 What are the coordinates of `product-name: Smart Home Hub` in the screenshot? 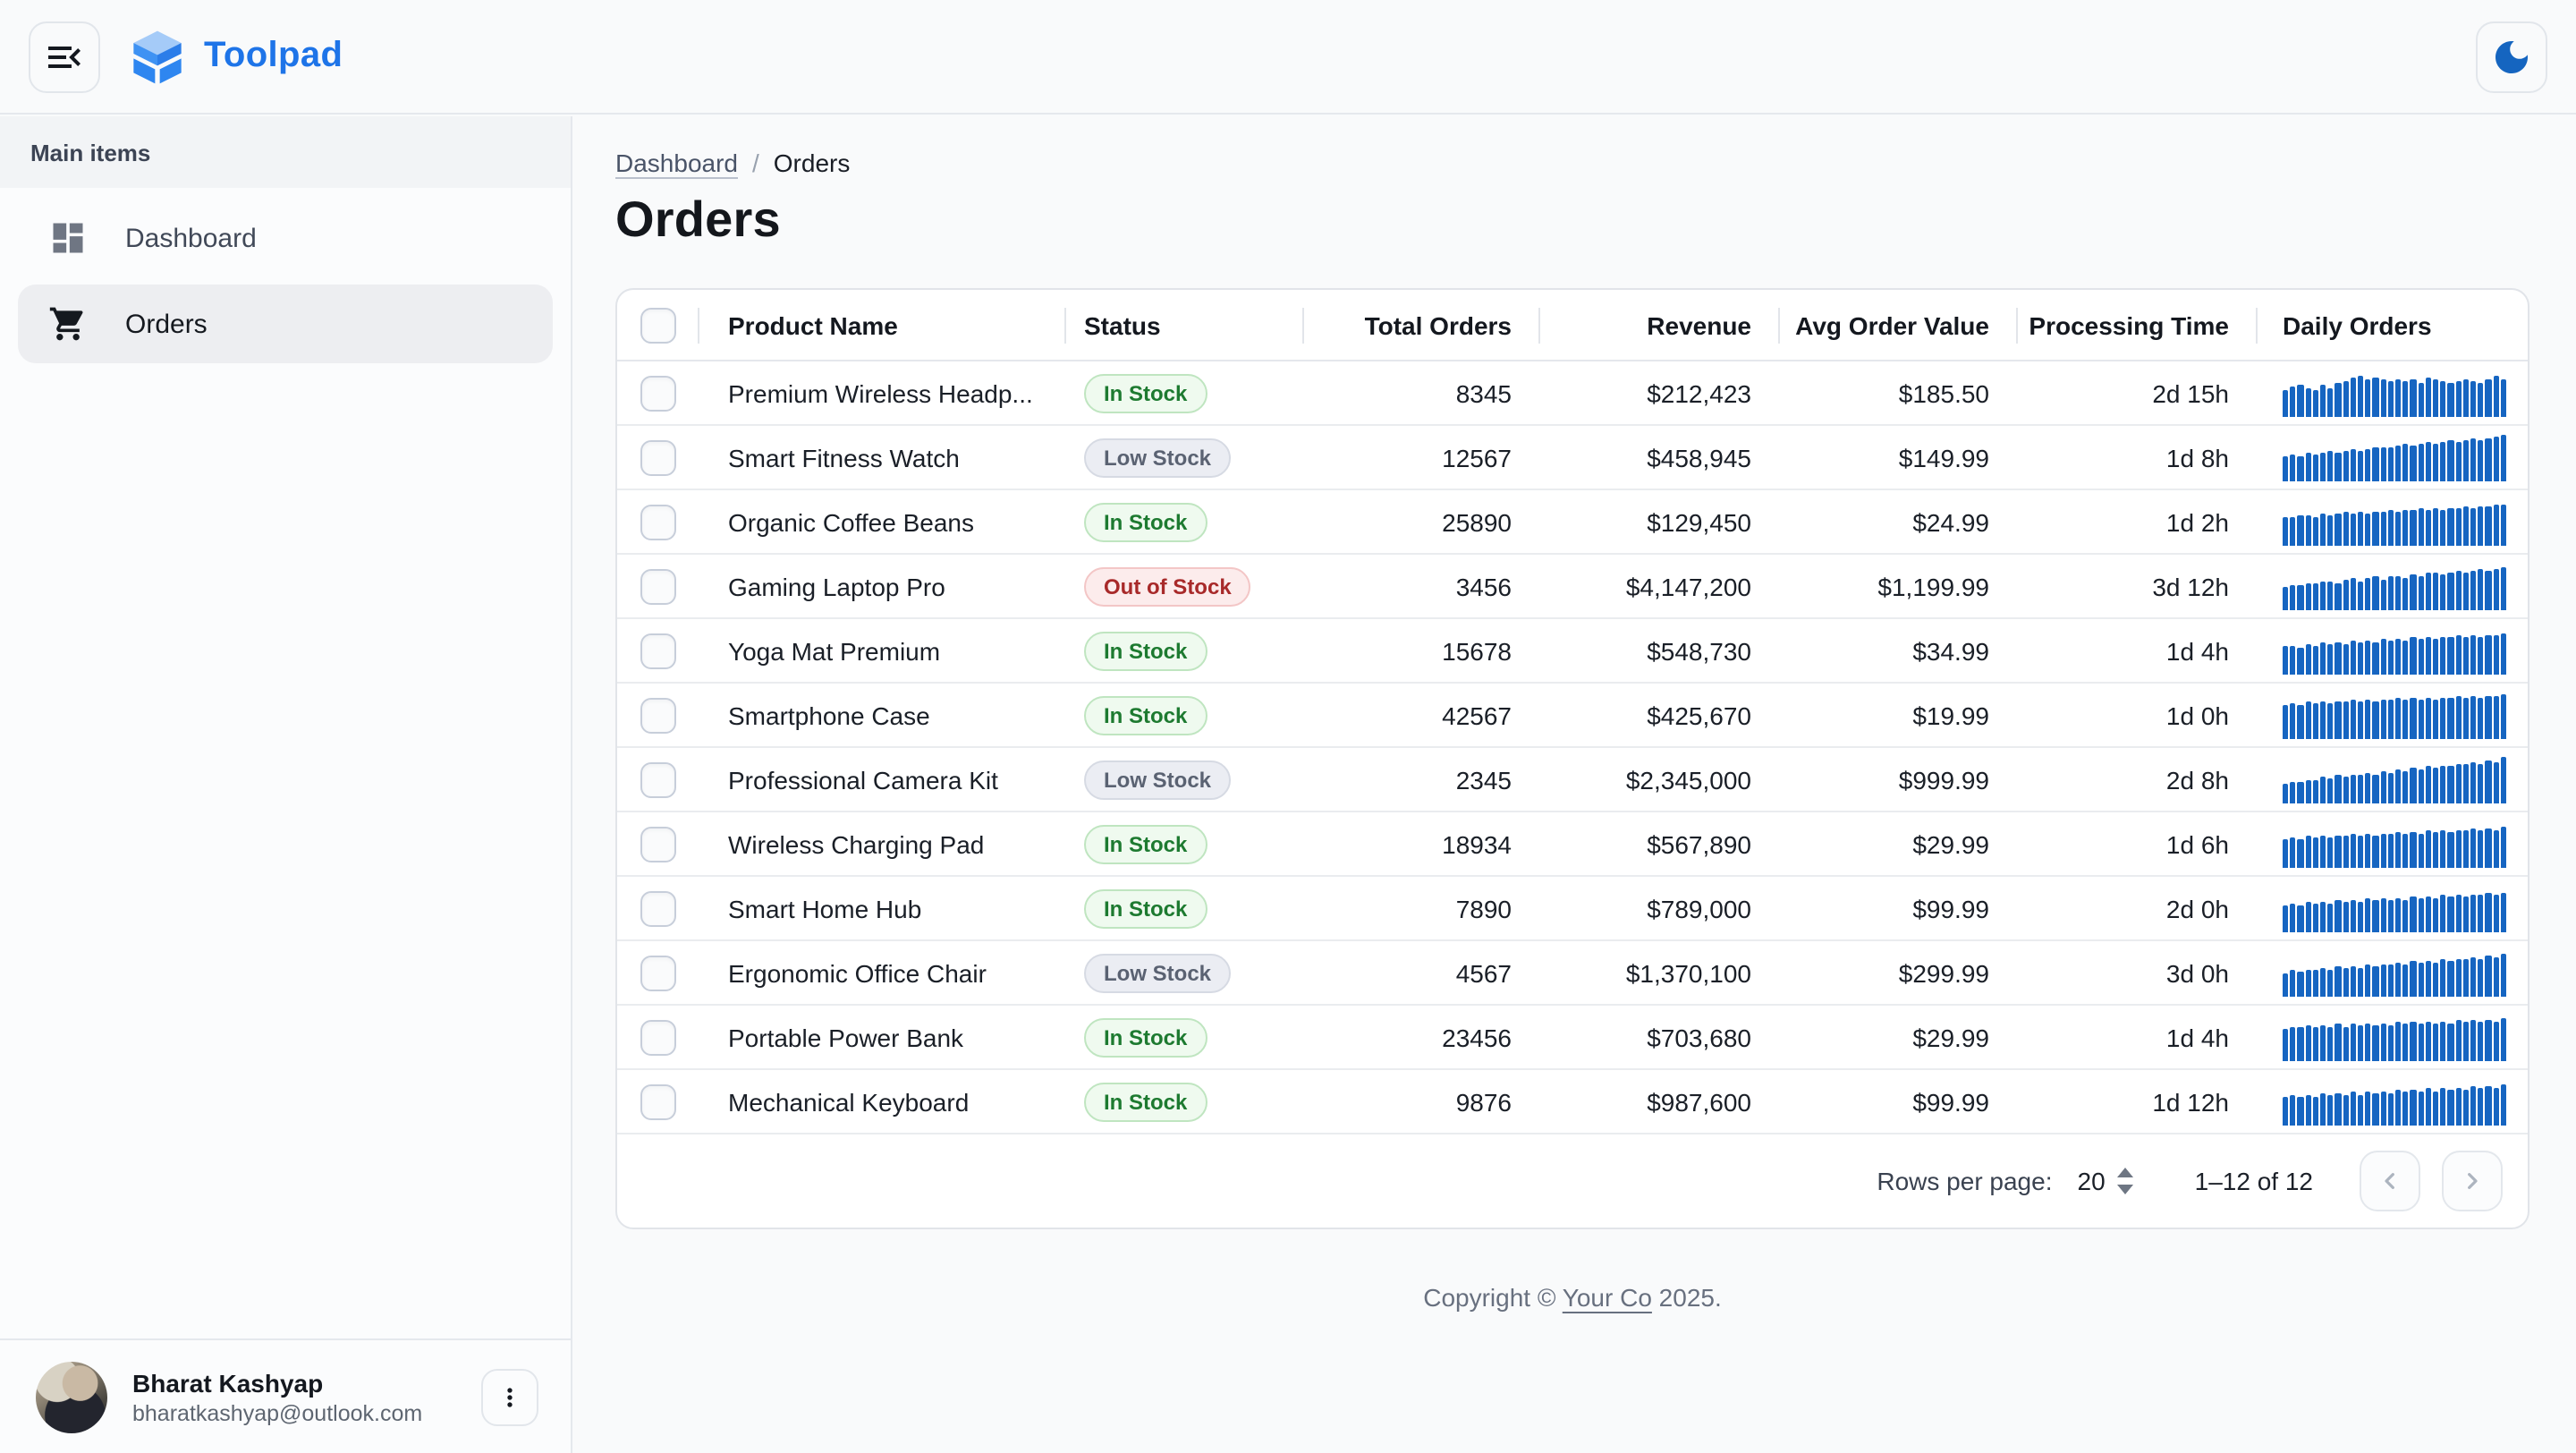 It's located at (825, 908).